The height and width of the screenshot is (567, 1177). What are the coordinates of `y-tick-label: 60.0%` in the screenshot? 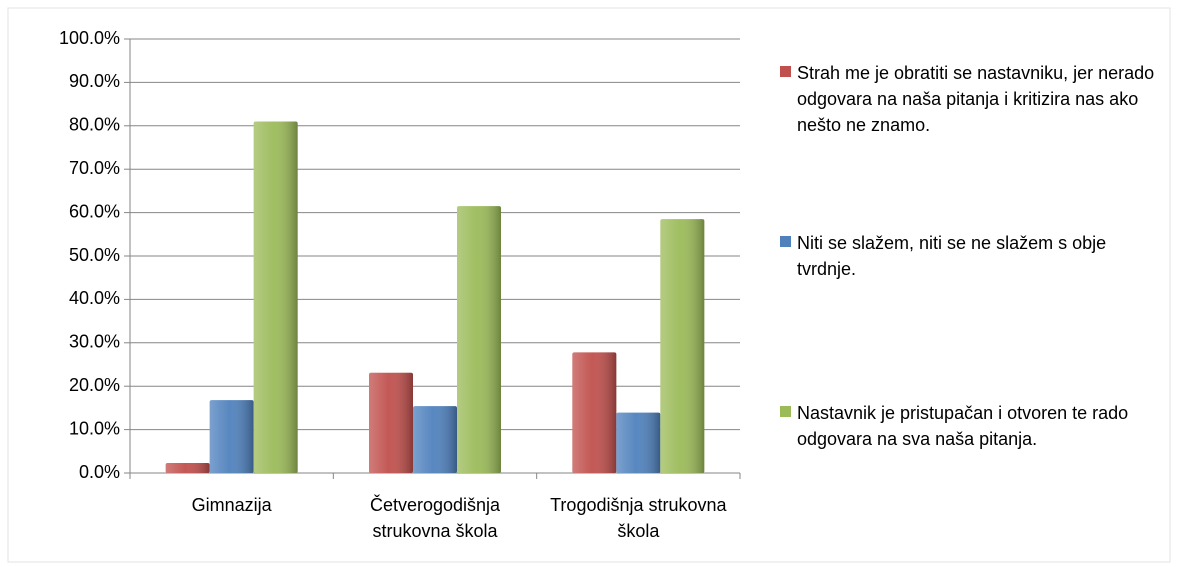 It's located at (94, 211).